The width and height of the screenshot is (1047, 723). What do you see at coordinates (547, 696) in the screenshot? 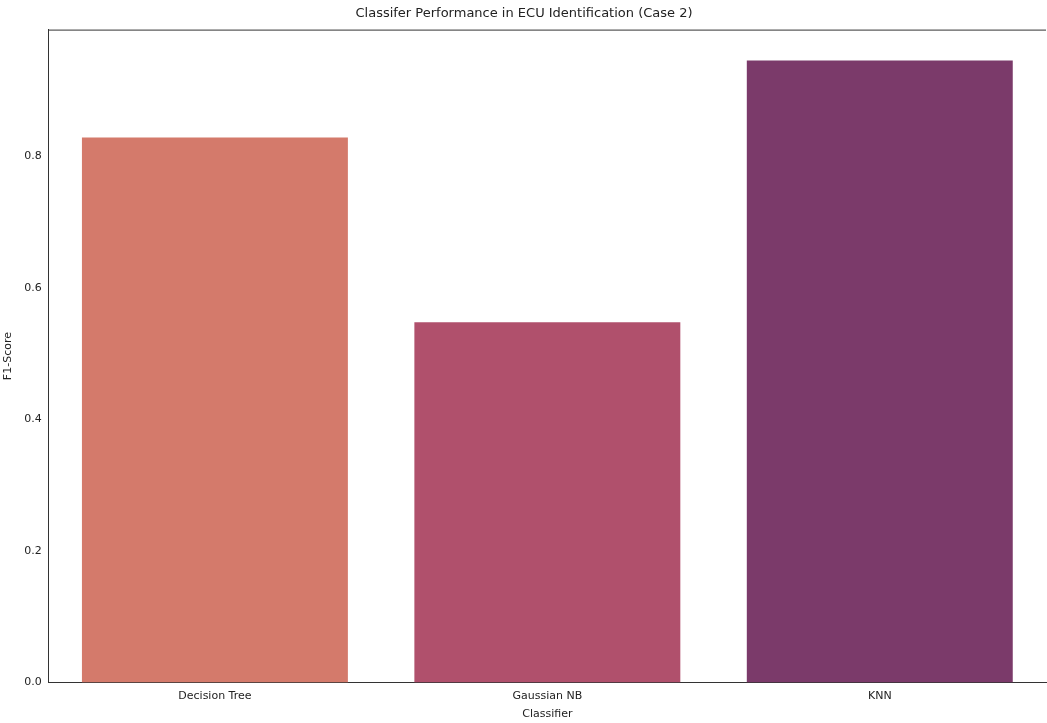
I see `x-tick-label: Gaussian NB` at bounding box center [547, 696].